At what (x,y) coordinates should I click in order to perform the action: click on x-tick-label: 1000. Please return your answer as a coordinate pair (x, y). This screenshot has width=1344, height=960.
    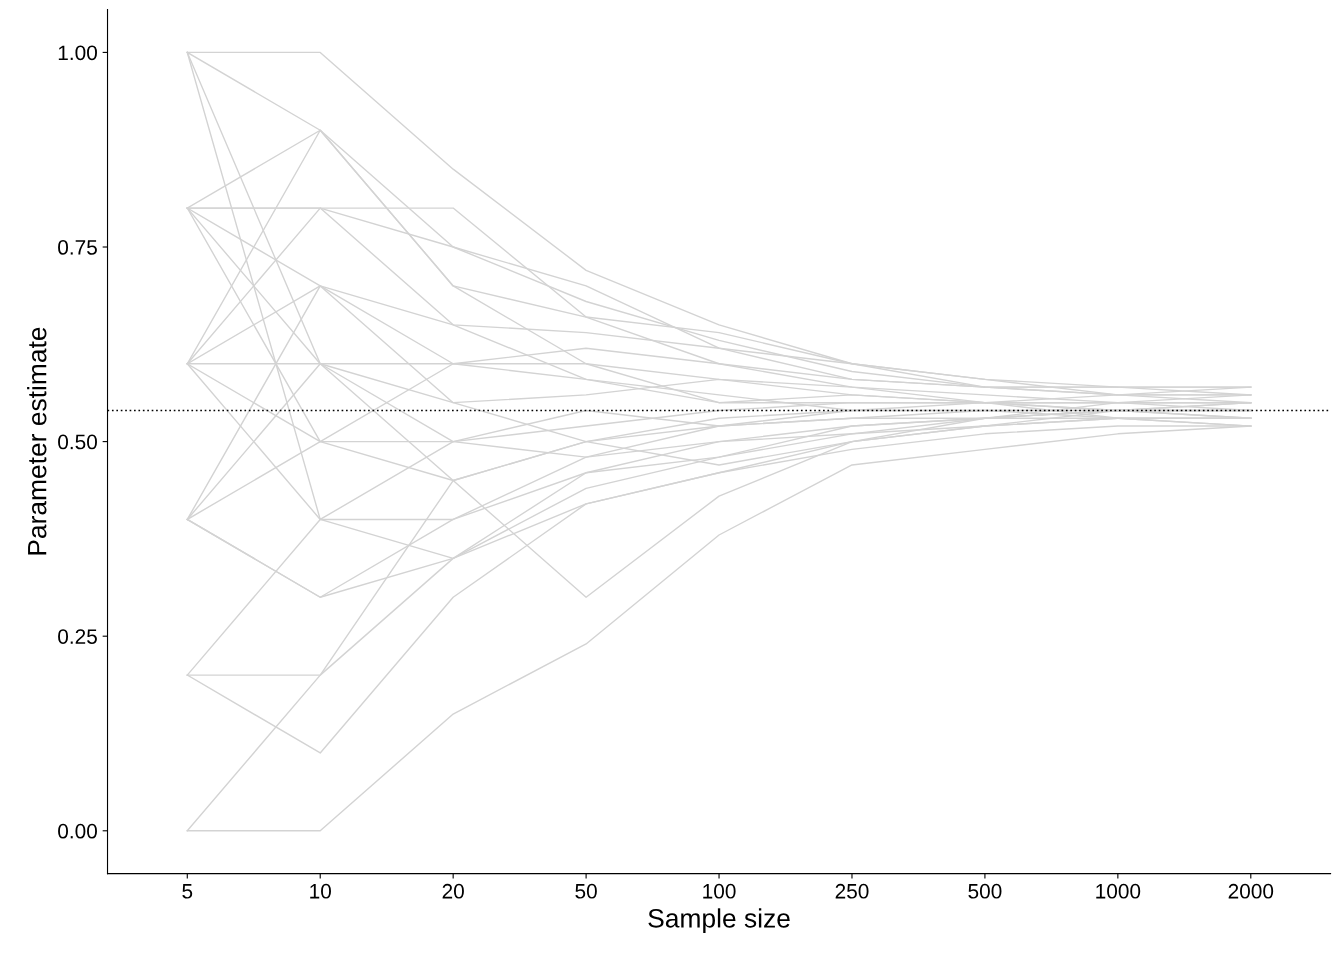
    Looking at the image, I should click on (1118, 891).